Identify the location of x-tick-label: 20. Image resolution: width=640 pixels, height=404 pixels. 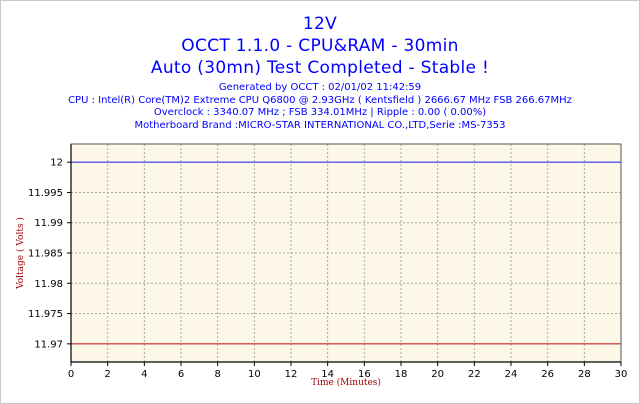
(437, 374).